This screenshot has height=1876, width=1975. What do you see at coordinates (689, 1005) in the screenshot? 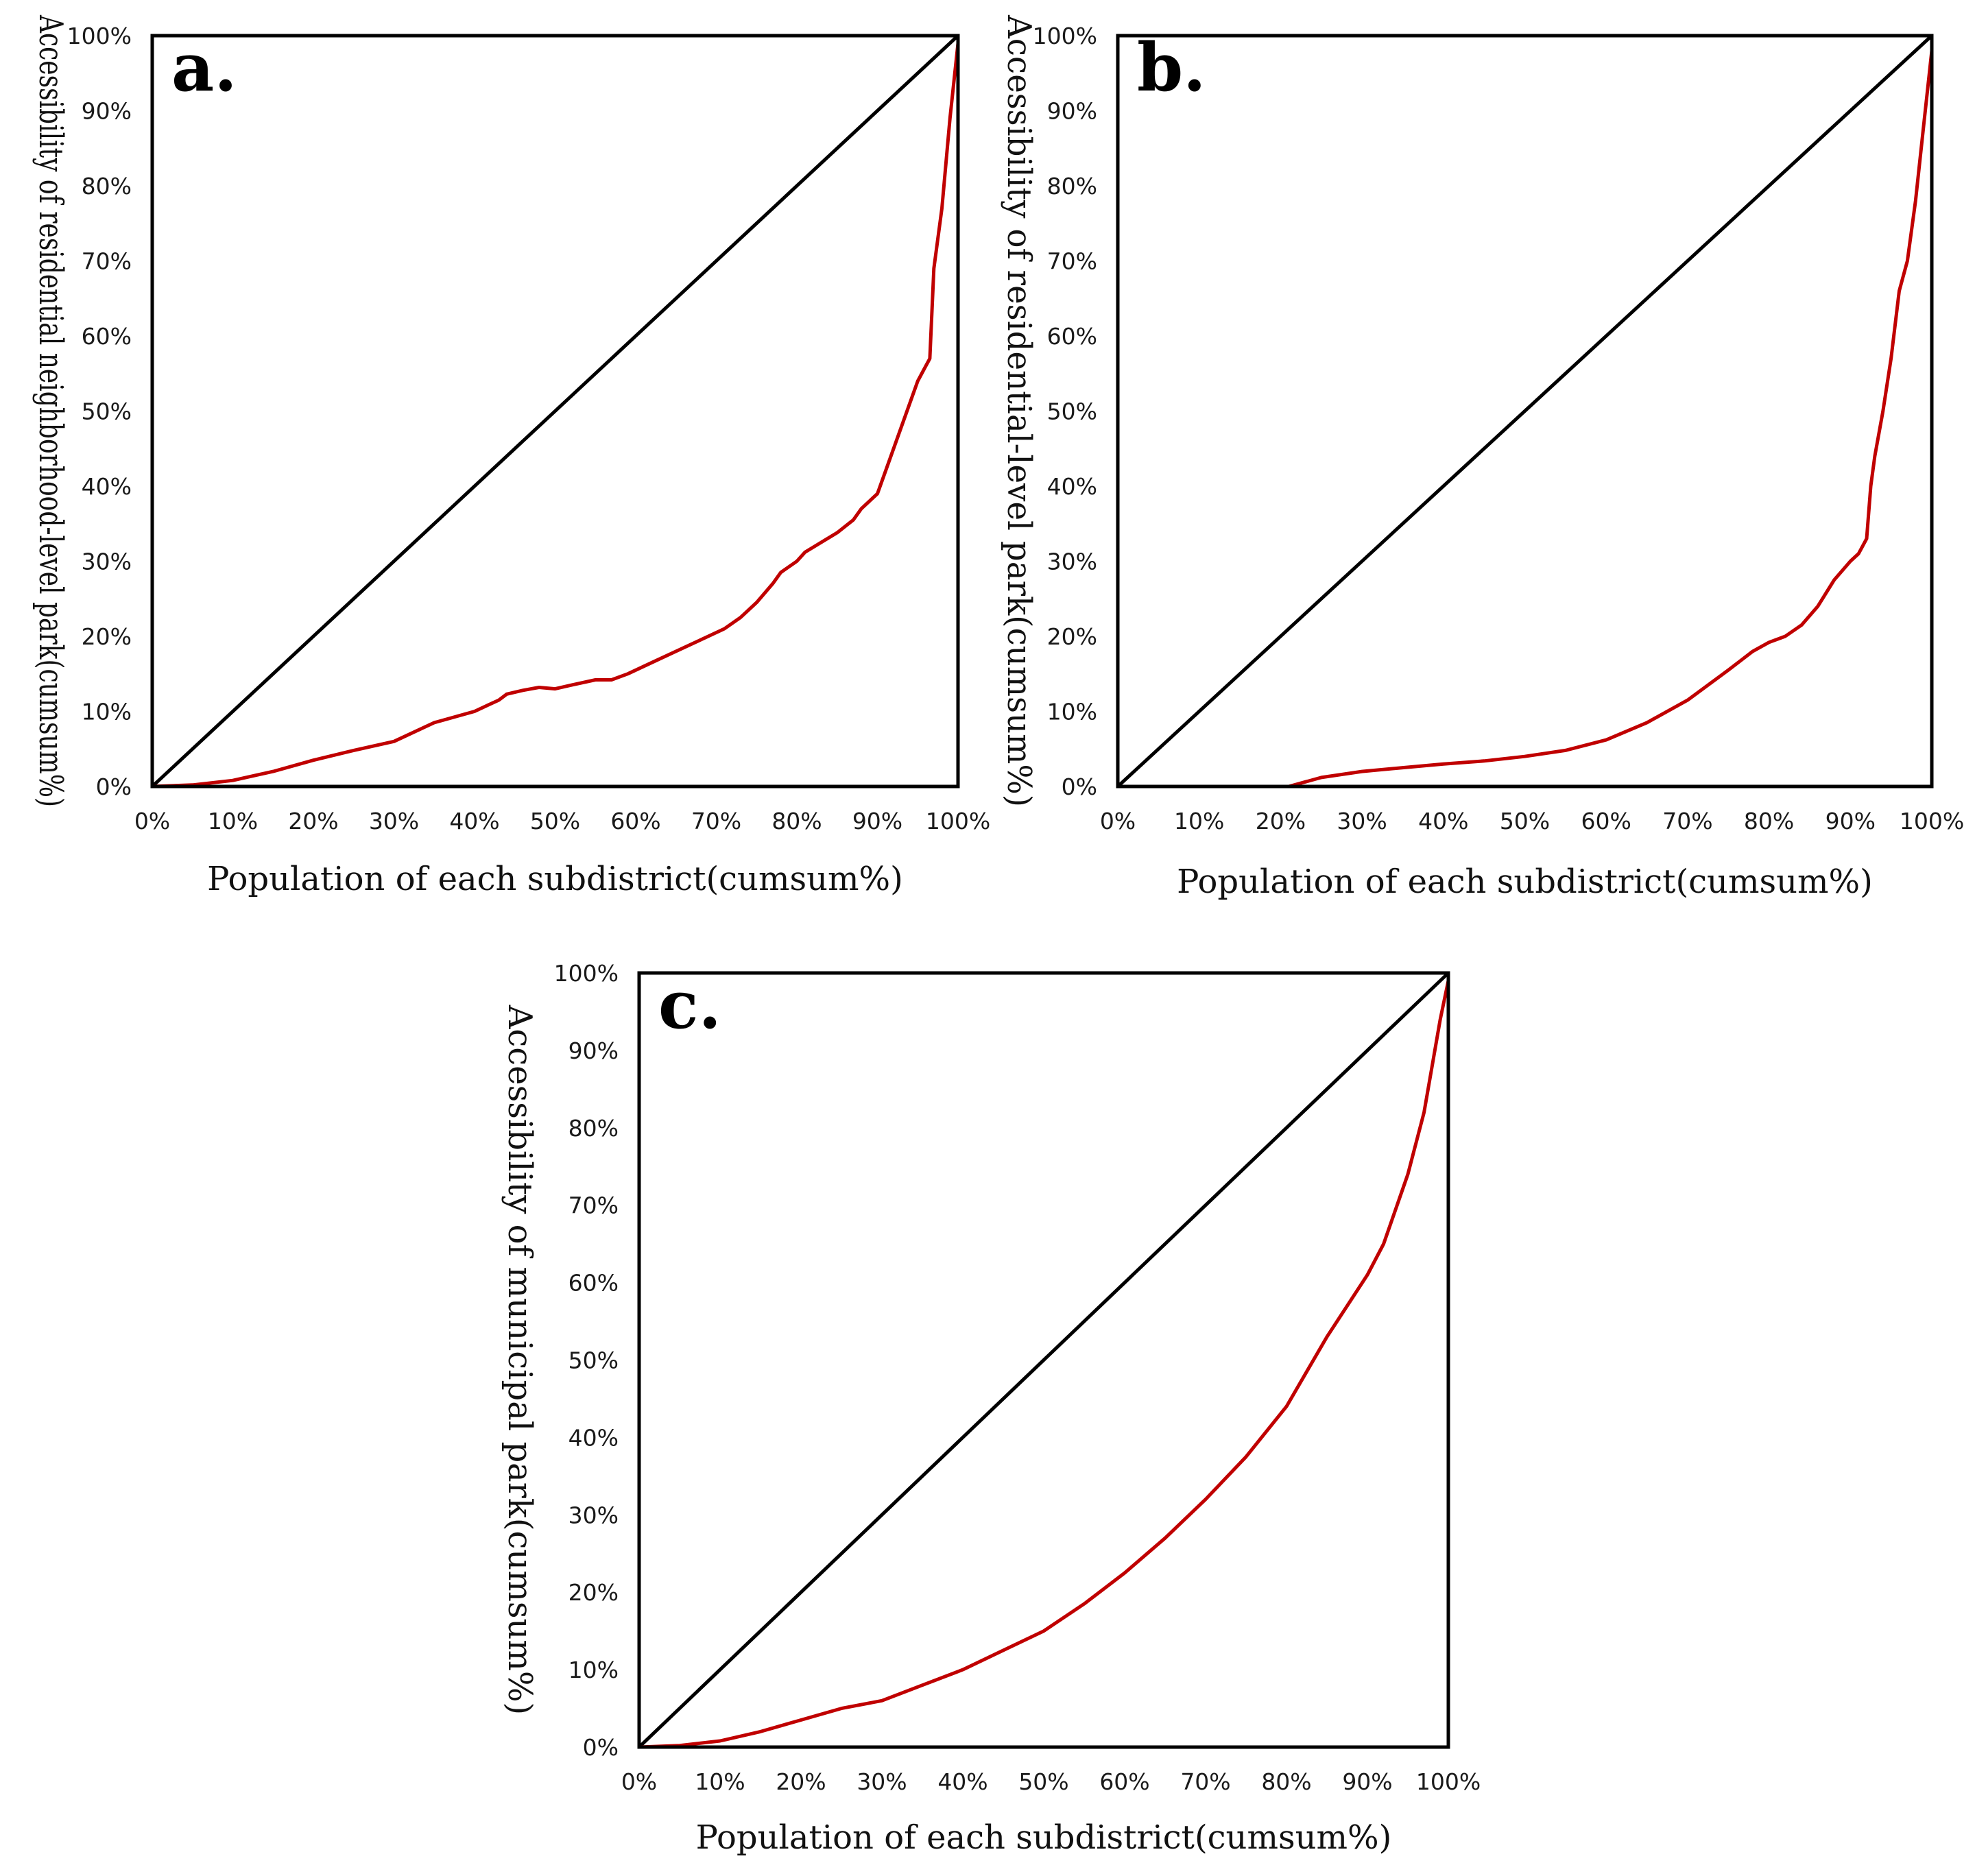
I see `panel-label: c.` at bounding box center [689, 1005].